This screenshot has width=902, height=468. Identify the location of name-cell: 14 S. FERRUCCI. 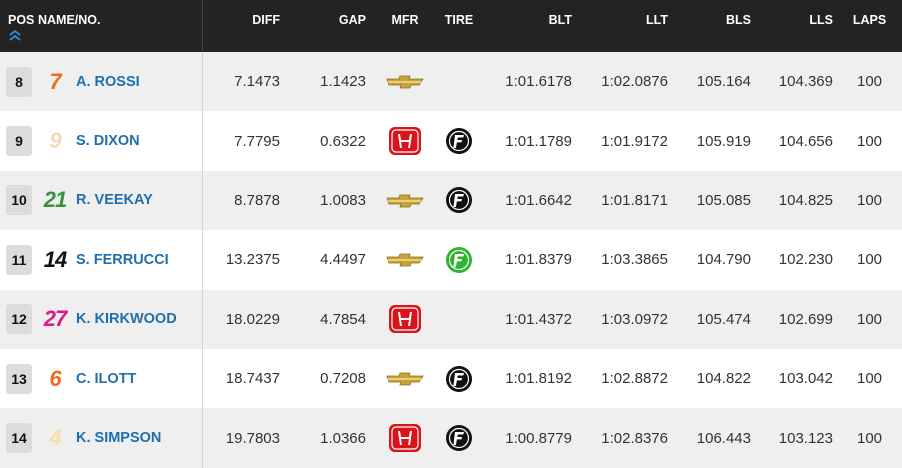
(120, 260).